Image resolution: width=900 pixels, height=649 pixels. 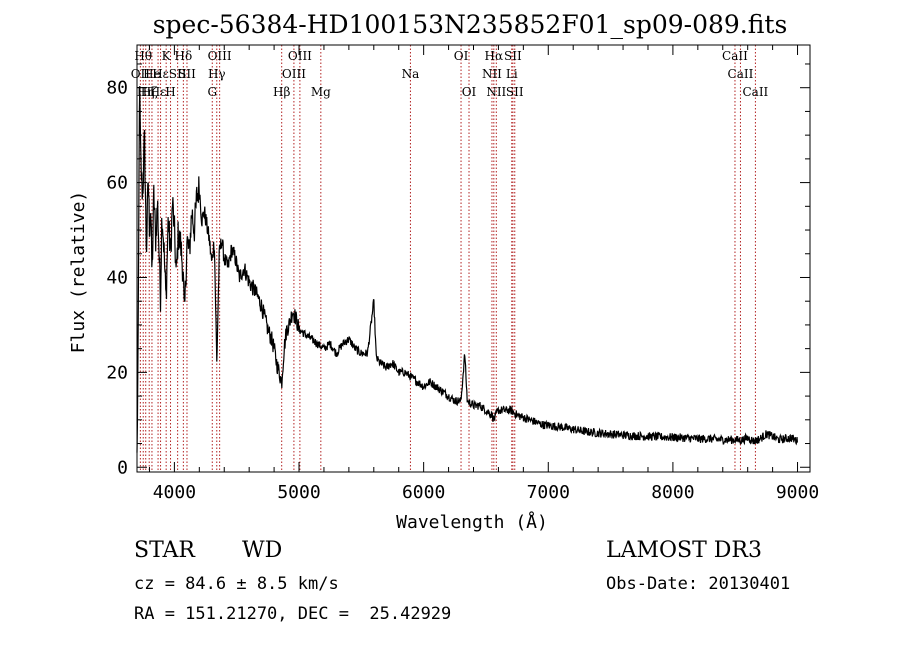 I want to click on line-label-18: Mg, so click(x=321, y=92).